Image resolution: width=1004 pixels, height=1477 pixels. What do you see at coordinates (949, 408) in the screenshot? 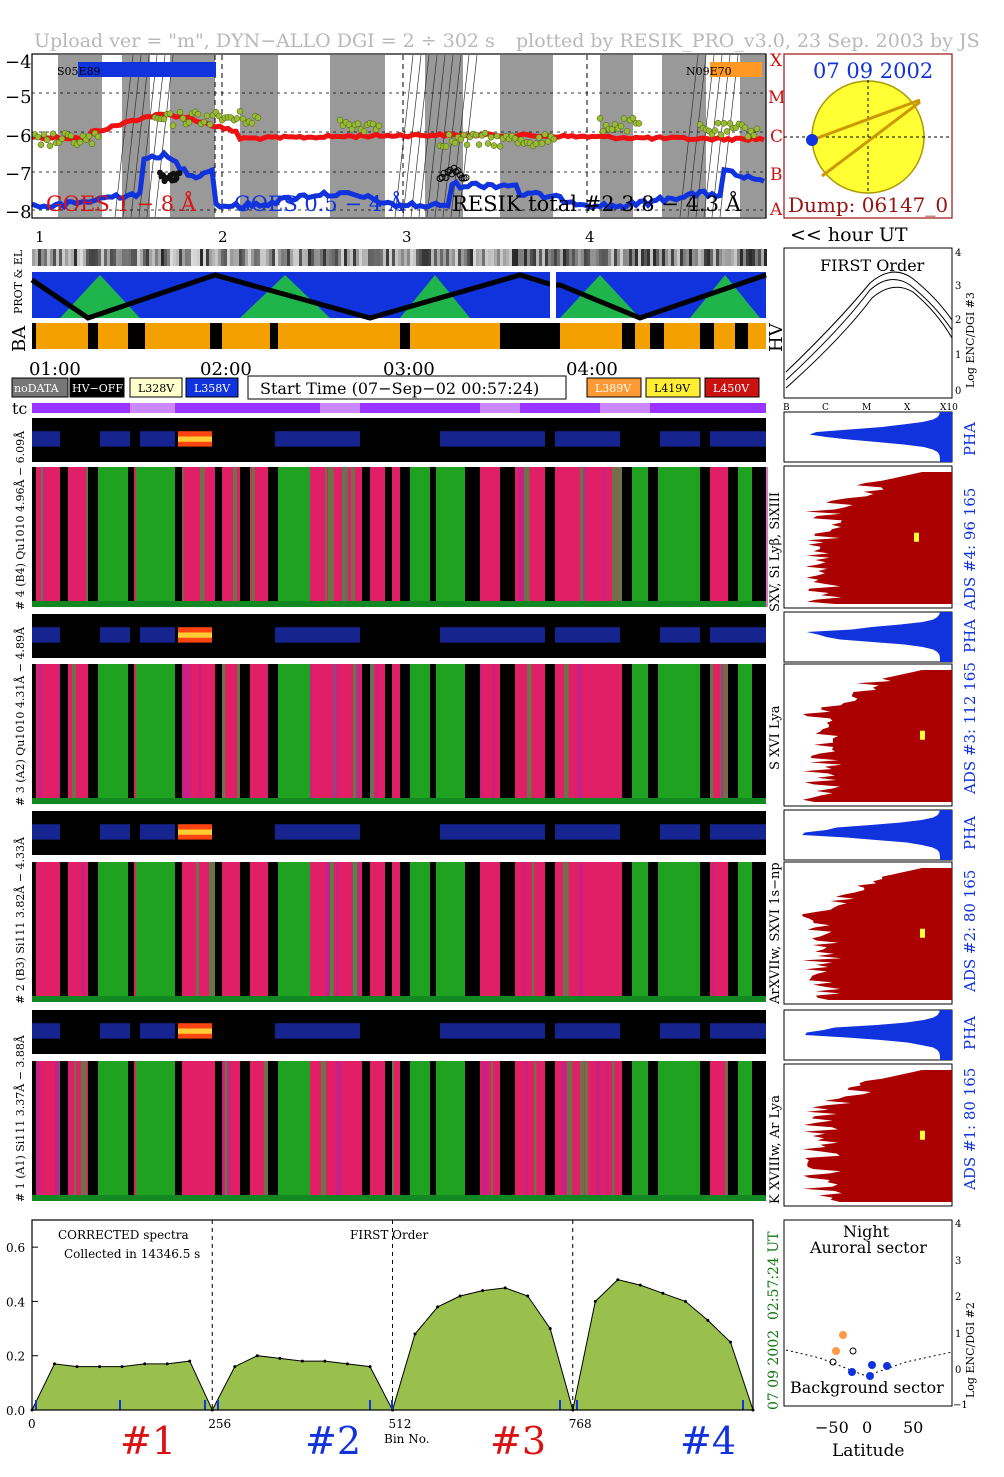
I see `first-order-xtick: X10` at bounding box center [949, 408].